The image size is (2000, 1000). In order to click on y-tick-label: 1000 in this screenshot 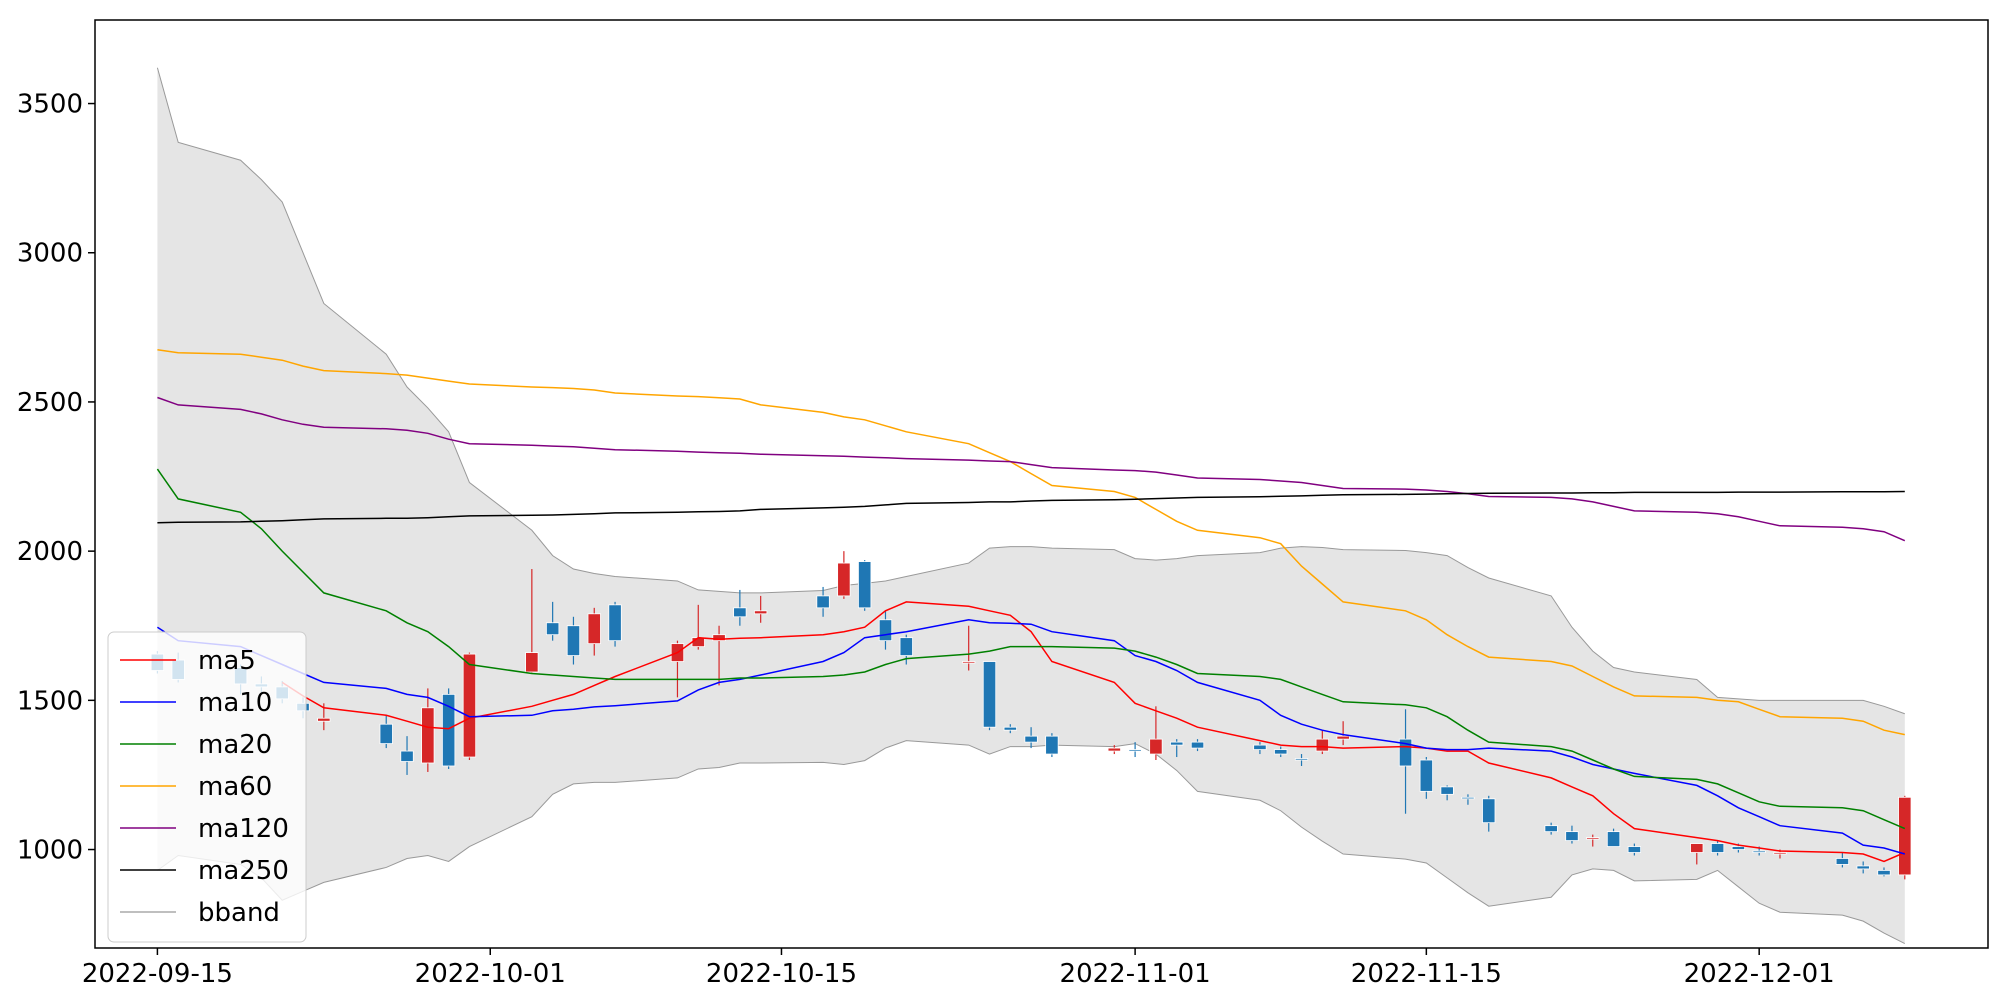, I will do `click(50, 851)`.